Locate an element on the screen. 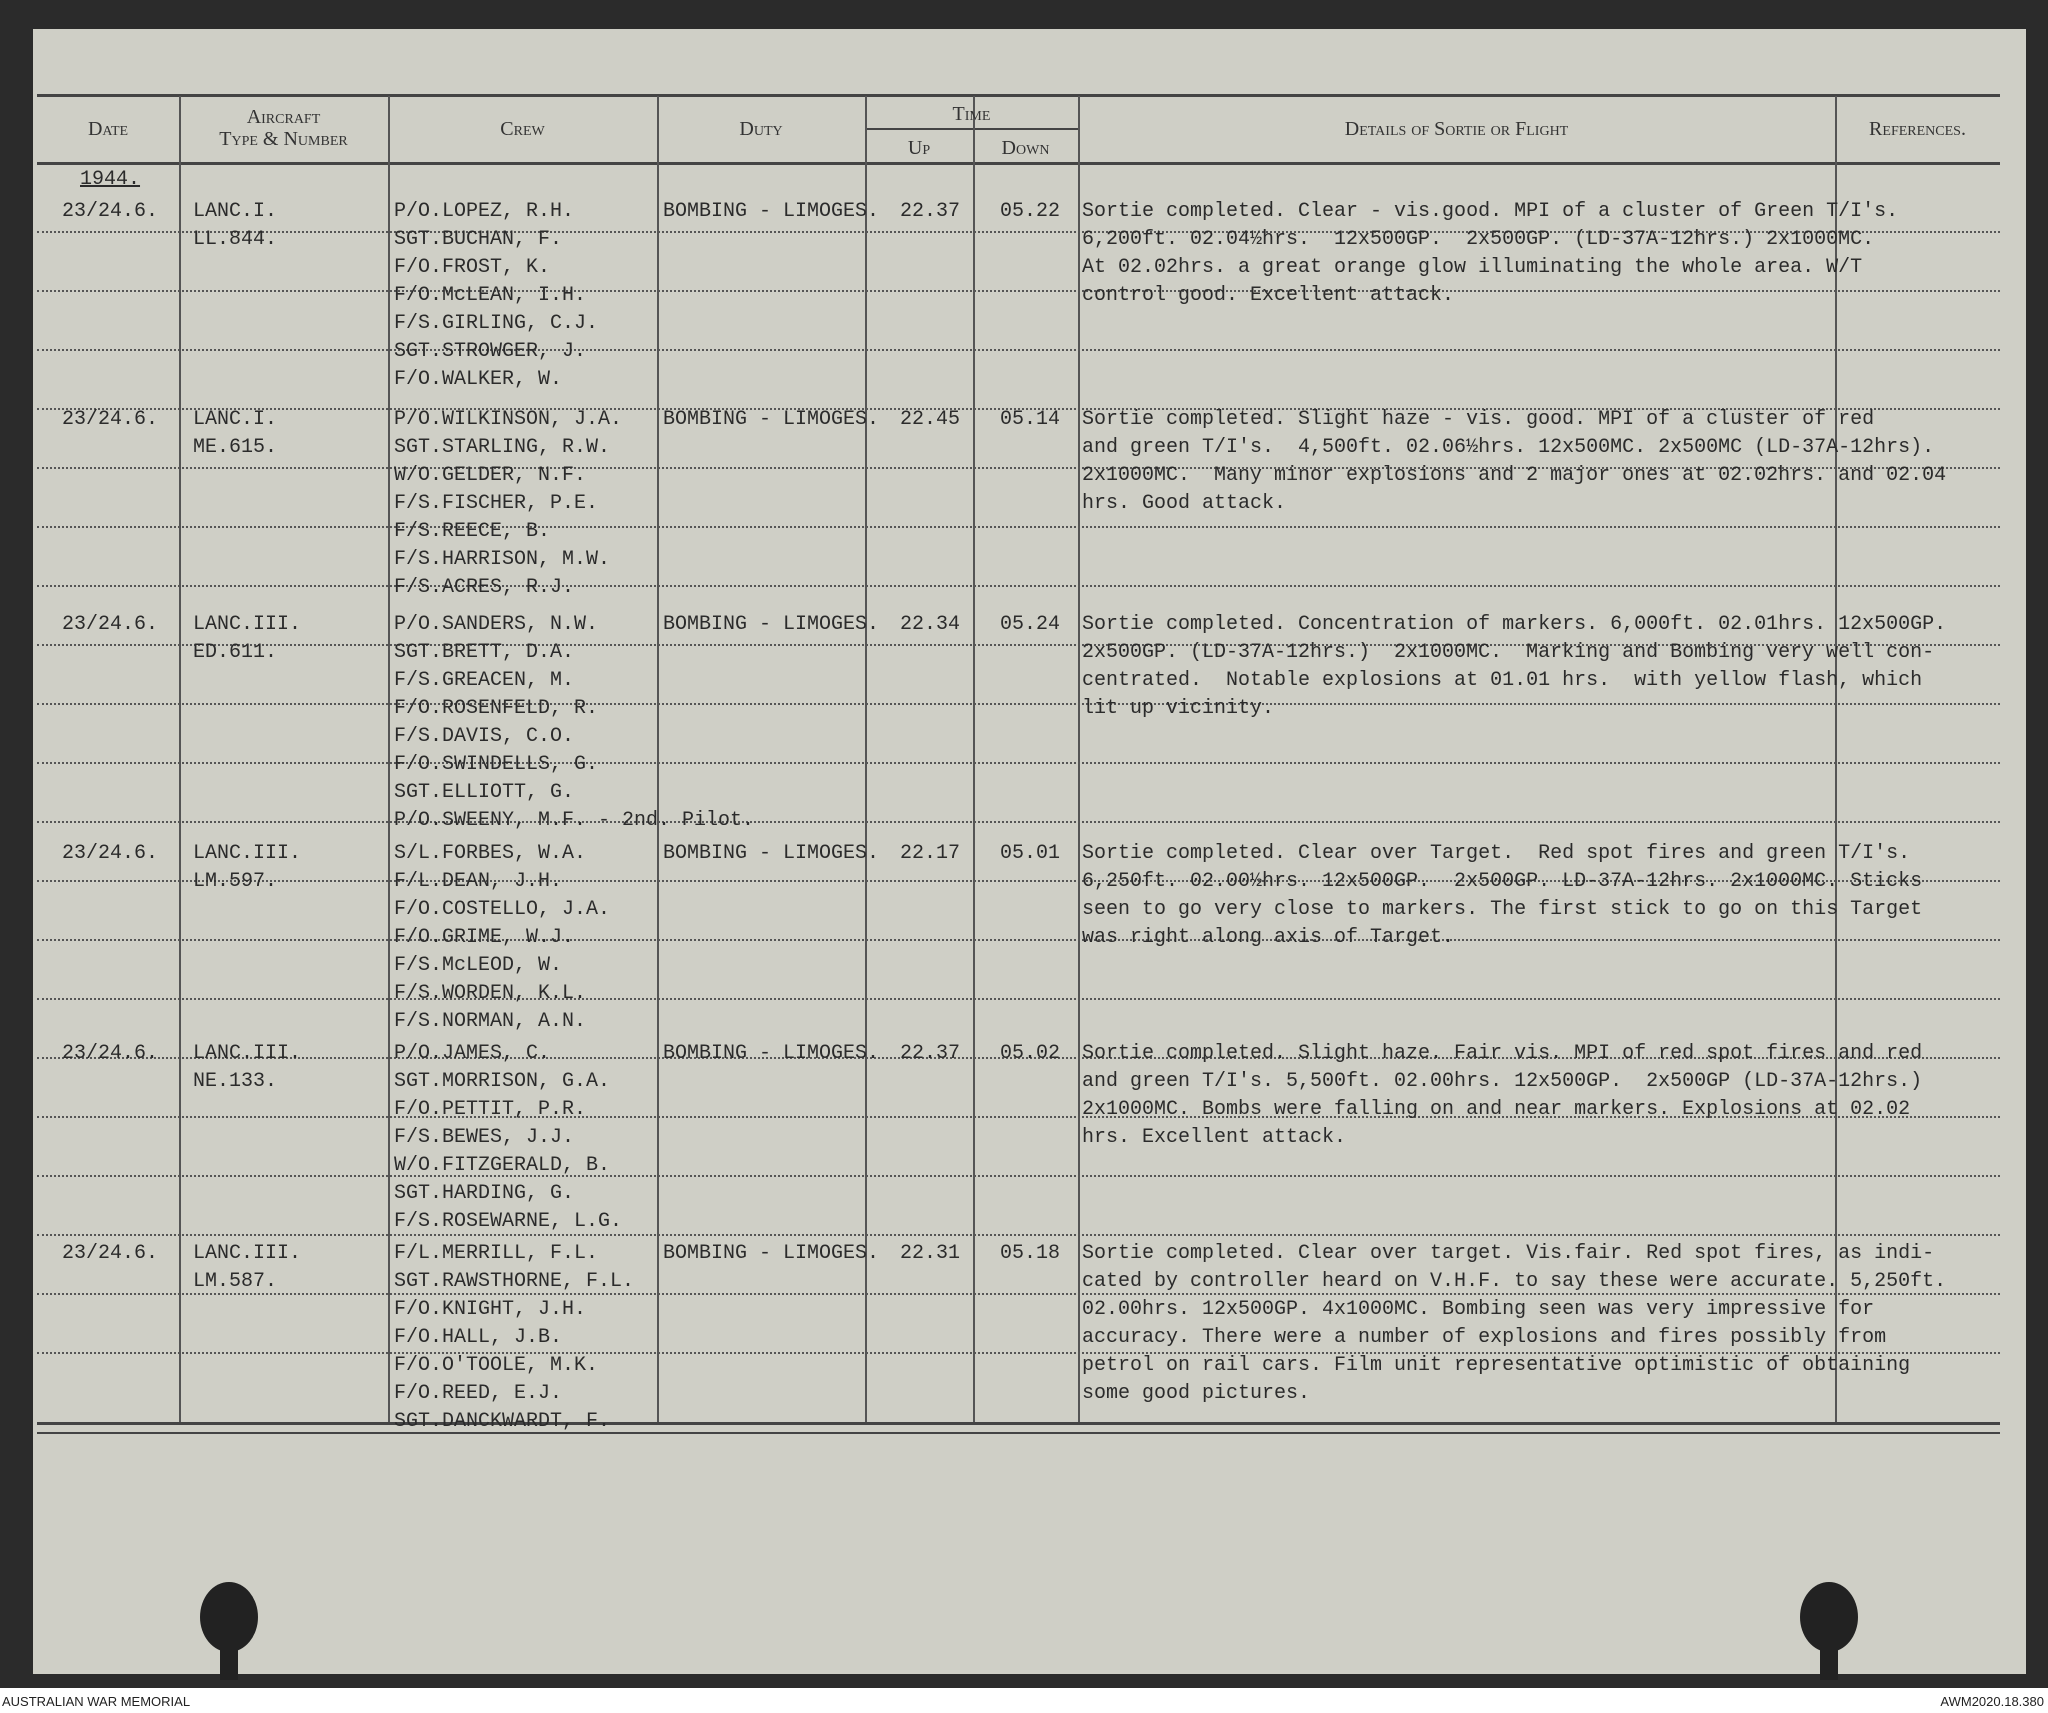 The image size is (2048, 1713). time-up: 22.17 is located at coordinates (930, 853).